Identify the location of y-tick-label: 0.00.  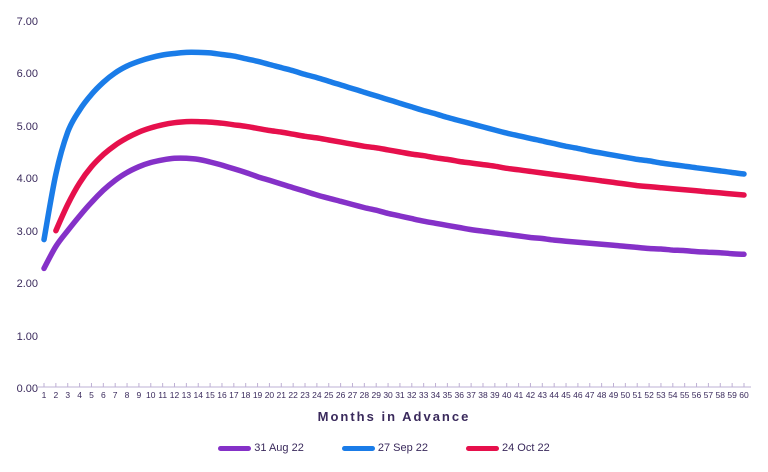
(27, 389).